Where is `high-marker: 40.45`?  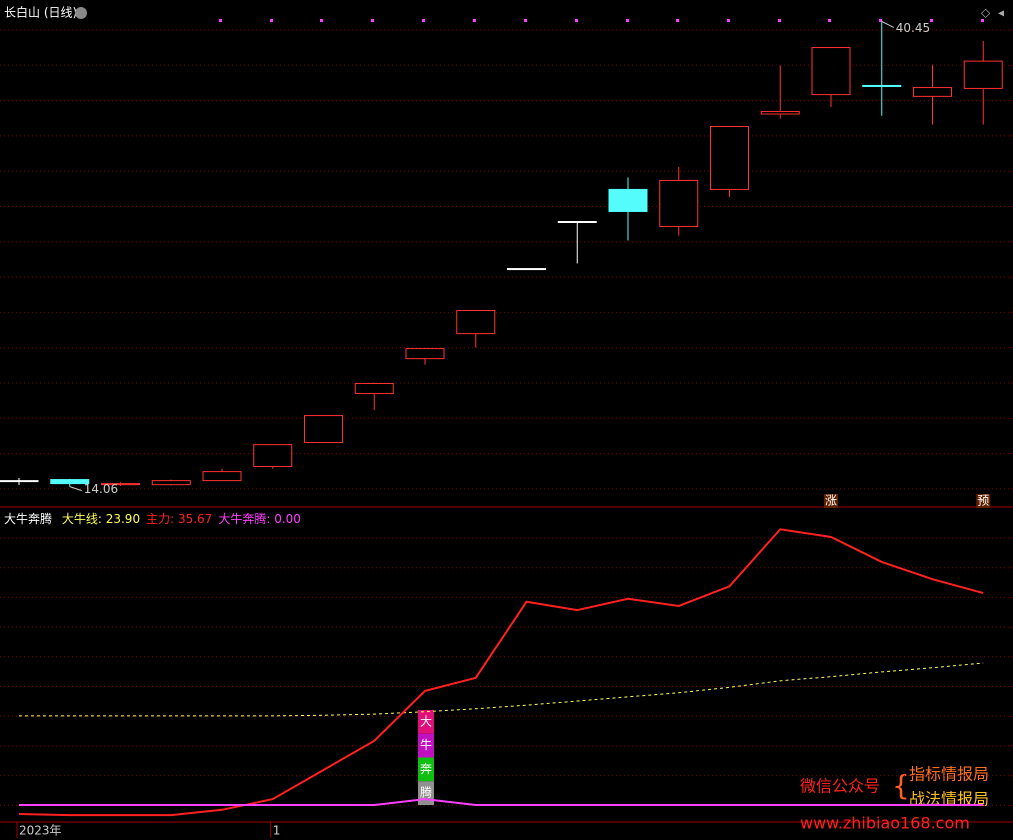
high-marker: 40.45 is located at coordinates (913, 28).